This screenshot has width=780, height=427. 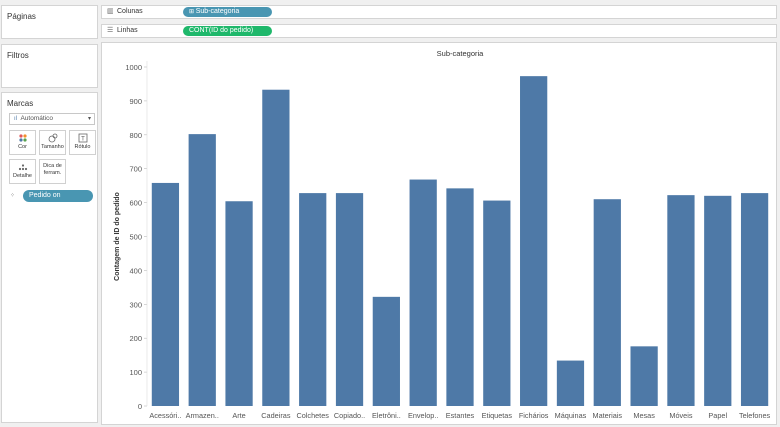 What do you see at coordinates (135, 203) in the screenshot?
I see `y-tick-label: 600` at bounding box center [135, 203].